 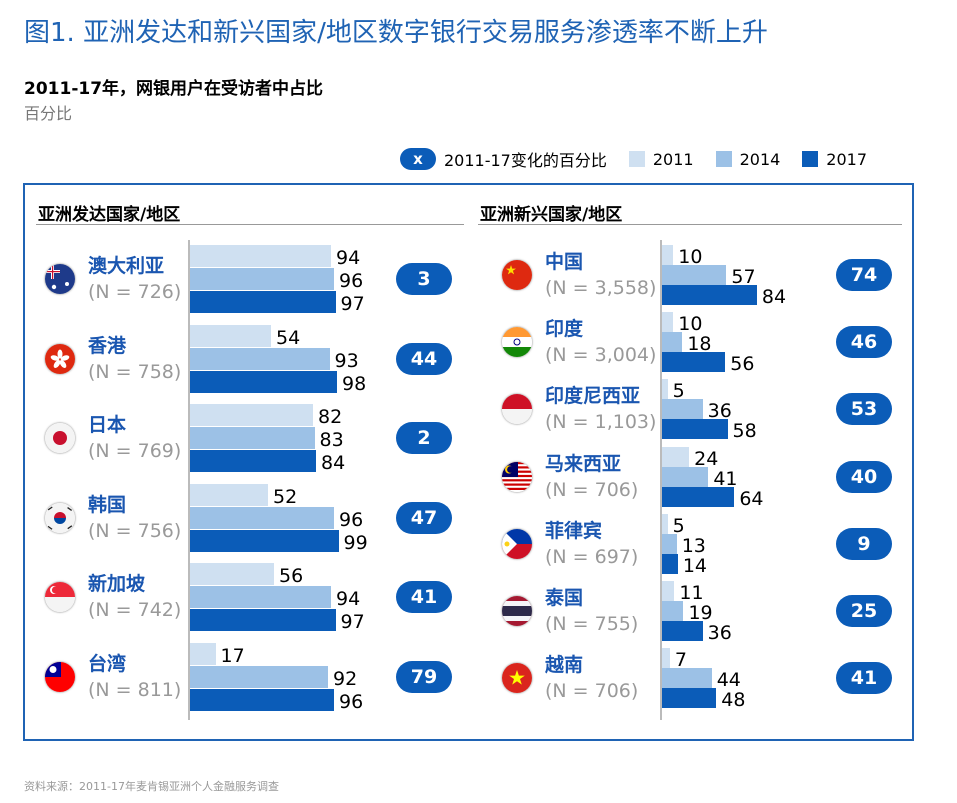 I want to click on legend: x 2011-17变化的百分比 2011 2014 2017, so click(x=633, y=159).